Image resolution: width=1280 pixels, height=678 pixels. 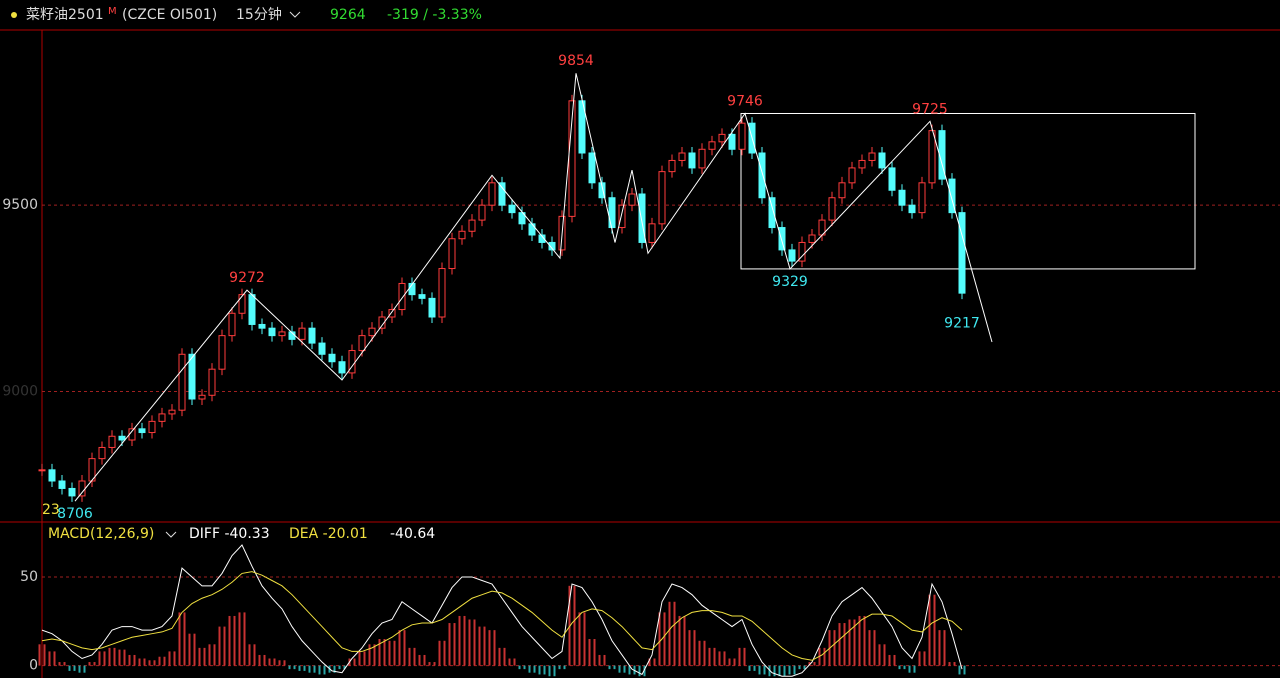 I want to click on y-tick-label: 0, so click(x=33, y=666).